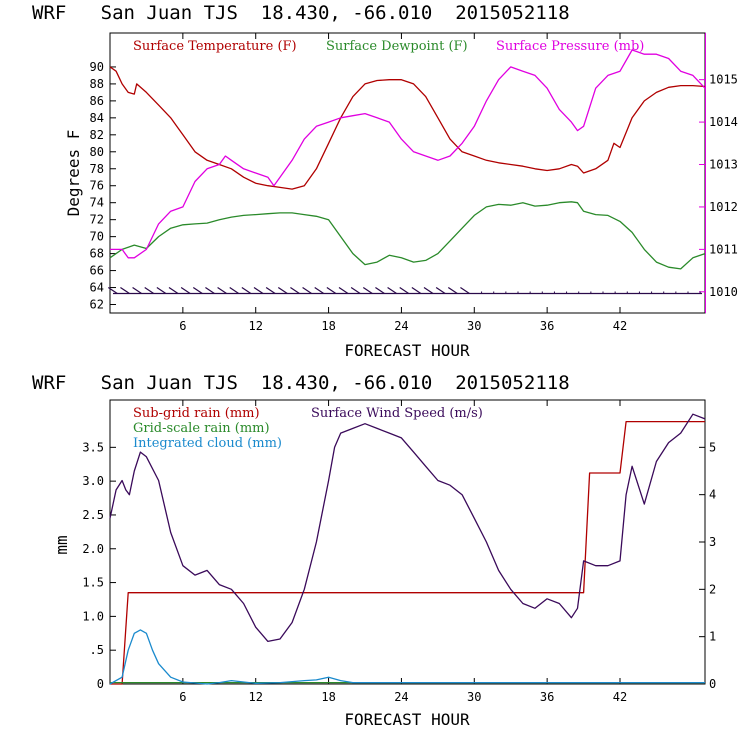 The image size is (740, 740). What do you see at coordinates (407, 719) in the screenshot?
I see `panel-2-x-axis-label: FORECAST HOUR` at bounding box center [407, 719].